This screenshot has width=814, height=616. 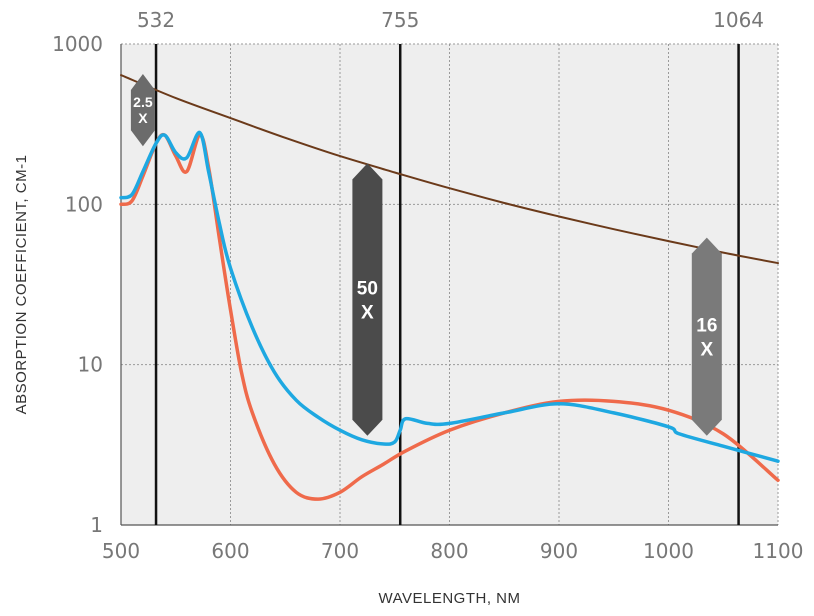 What do you see at coordinates (367, 299) in the screenshot?
I see `badge-50x` at bounding box center [367, 299].